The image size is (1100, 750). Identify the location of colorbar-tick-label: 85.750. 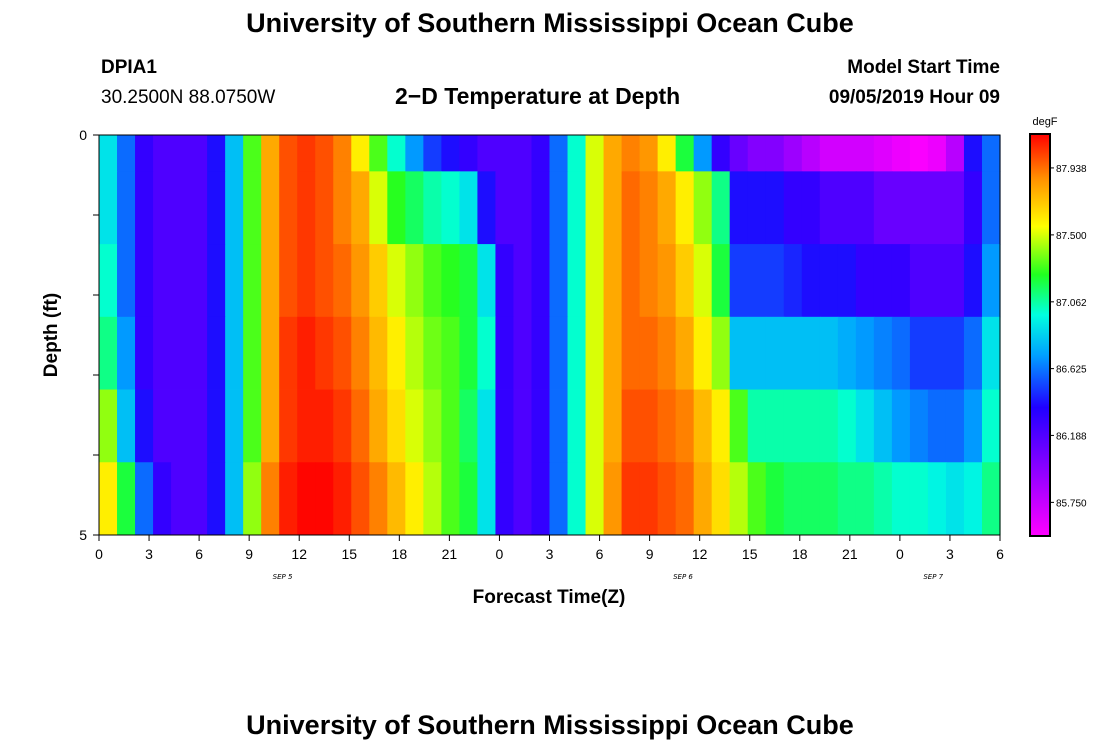
(1071, 503).